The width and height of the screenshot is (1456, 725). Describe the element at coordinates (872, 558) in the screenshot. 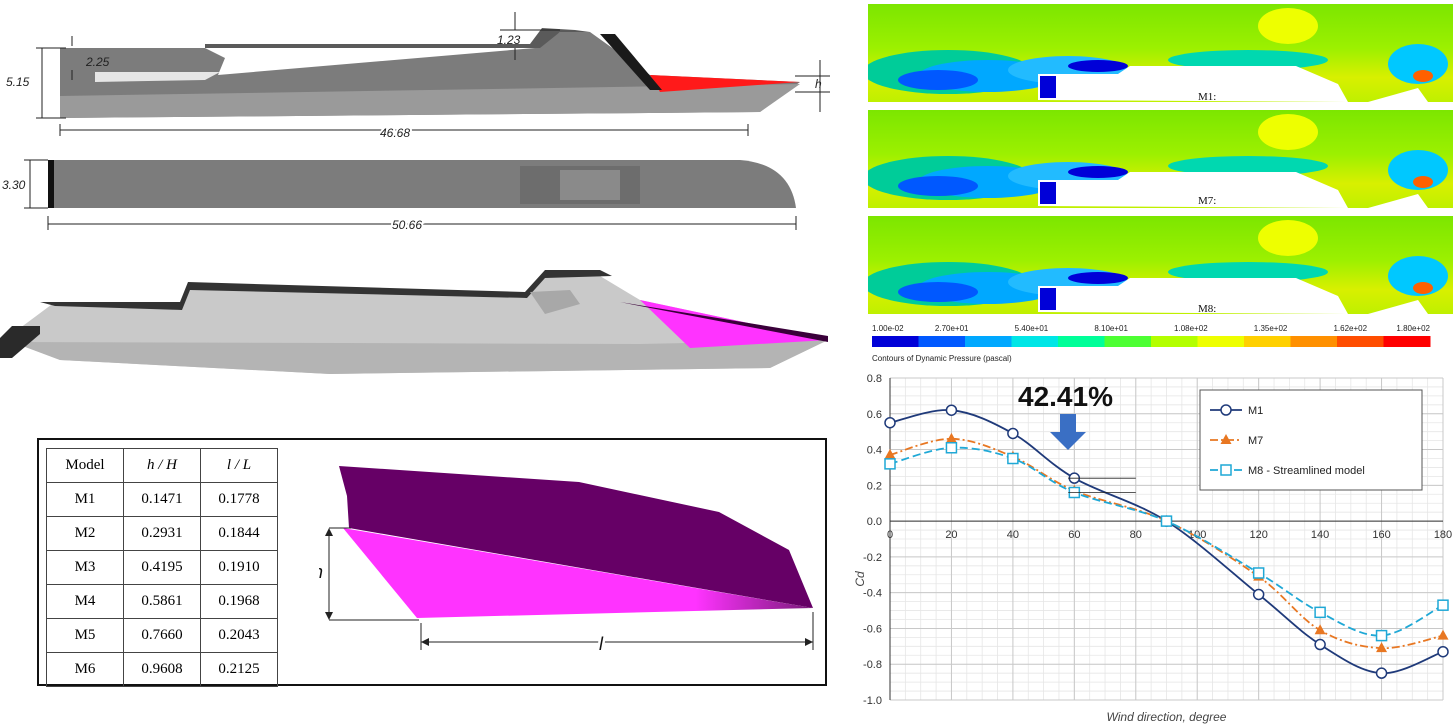

I see `y-tick-label: -0.2` at that location.